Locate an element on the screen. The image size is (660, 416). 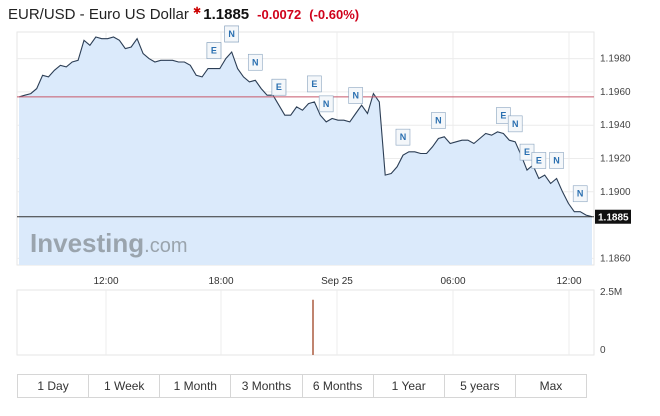
y-tick-label: 1.1960 is located at coordinates (615, 92).